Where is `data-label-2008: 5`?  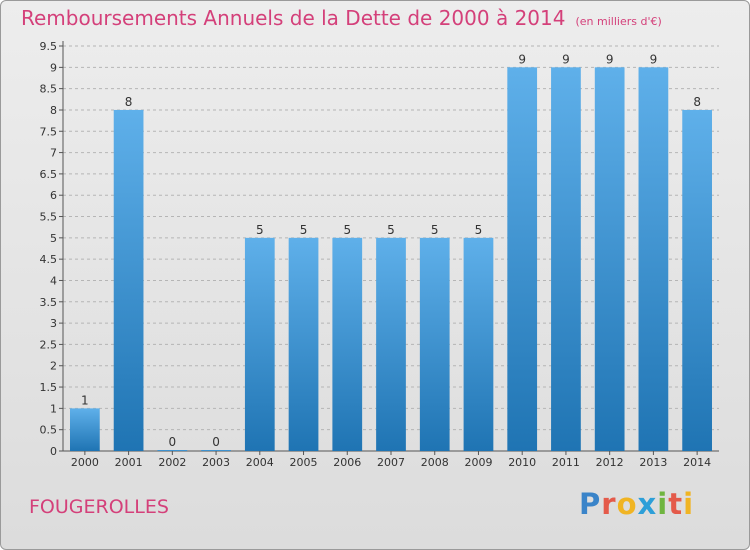 data-label-2008: 5 is located at coordinates (435, 230).